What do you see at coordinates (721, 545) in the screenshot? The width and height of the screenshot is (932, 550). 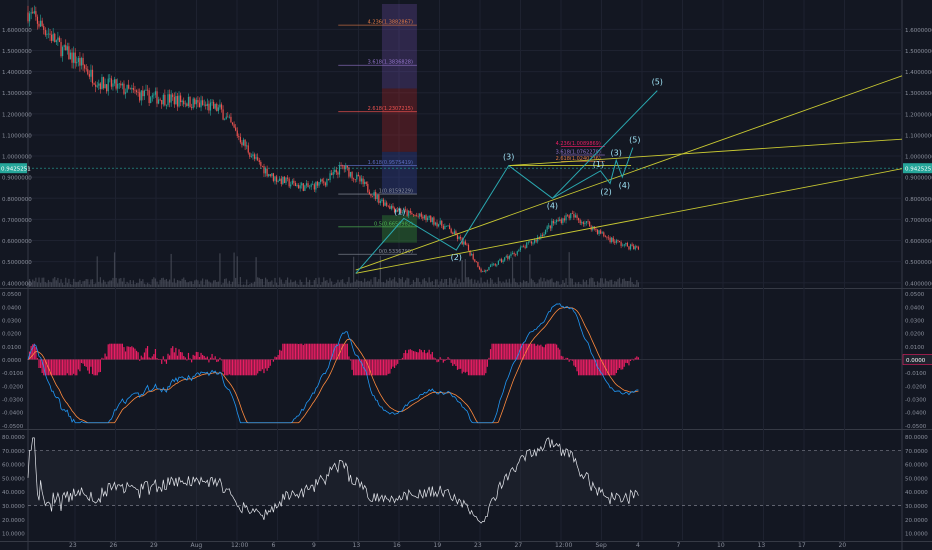 I see `time-tick-label: 10` at bounding box center [721, 545].